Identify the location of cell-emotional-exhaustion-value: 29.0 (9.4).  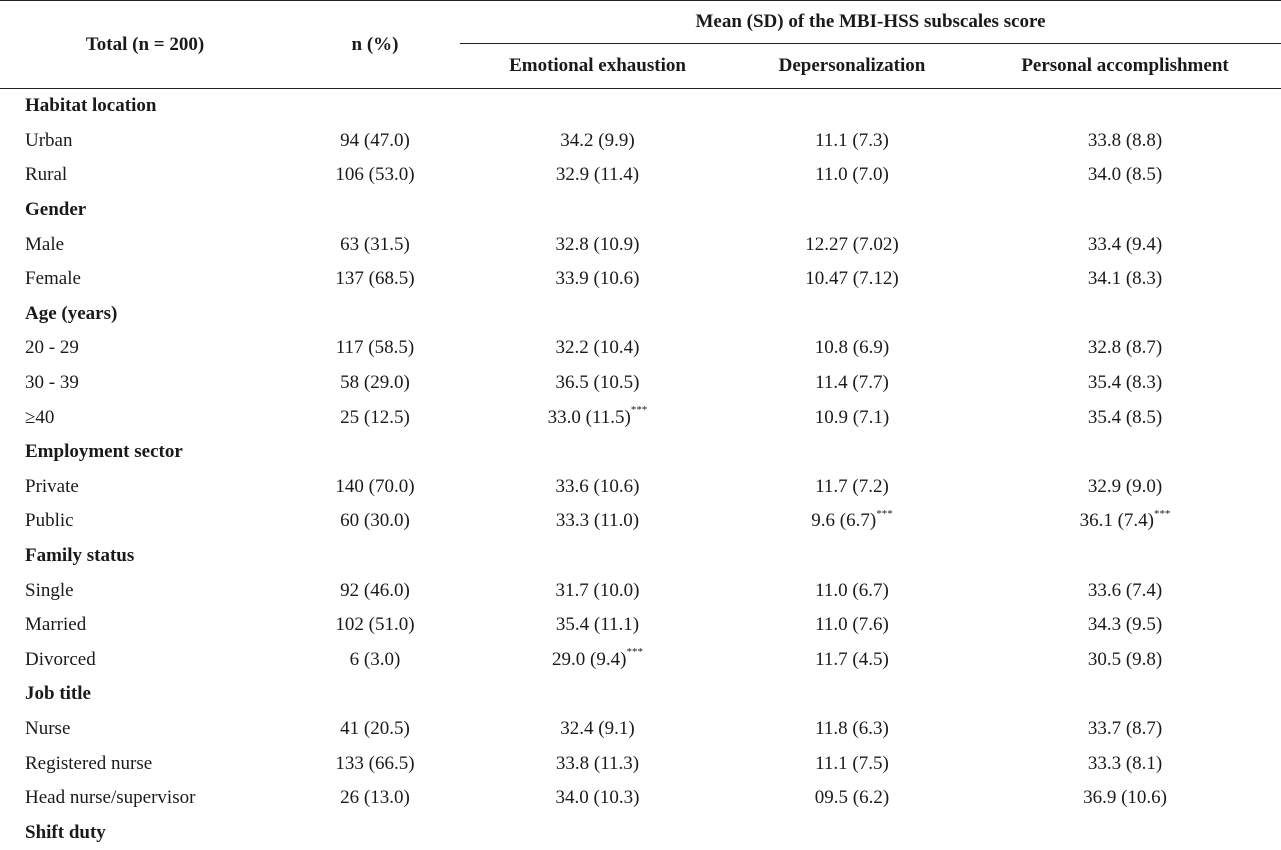
(589, 659).